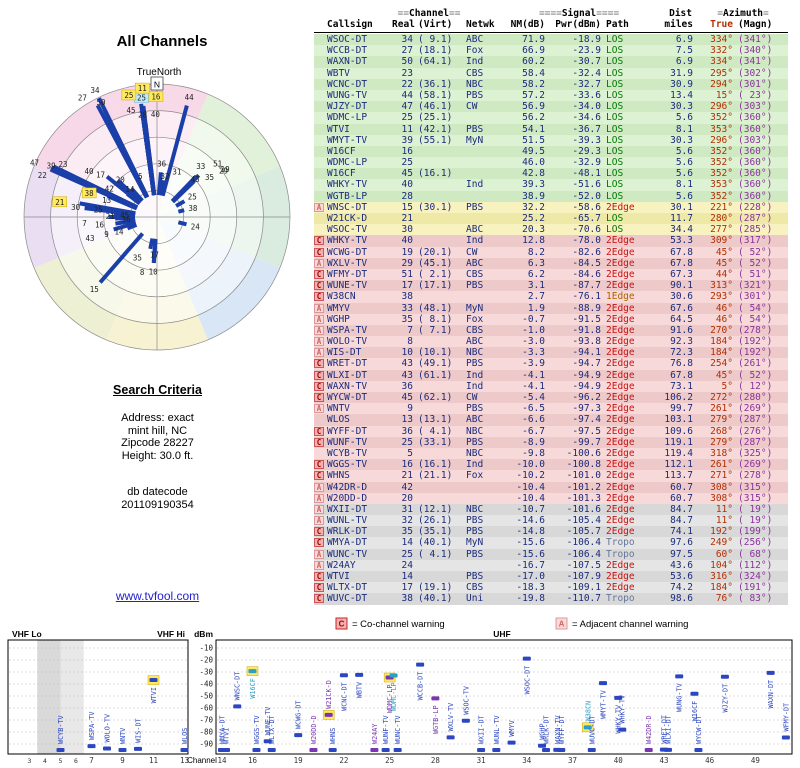 The width and height of the screenshot is (800, 768). What do you see at coordinates (475, 543) in the screenshot?
I see `cell-netwk: MyN` at bounding box center [475, 543].